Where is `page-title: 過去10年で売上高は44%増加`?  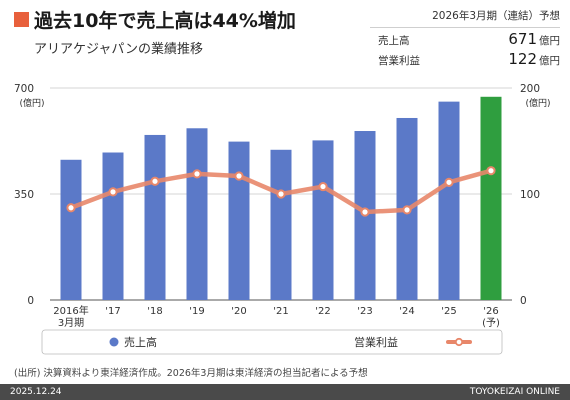 page-title: 過去10年で売上高は44%増加 is located at coordinates (165, 21).